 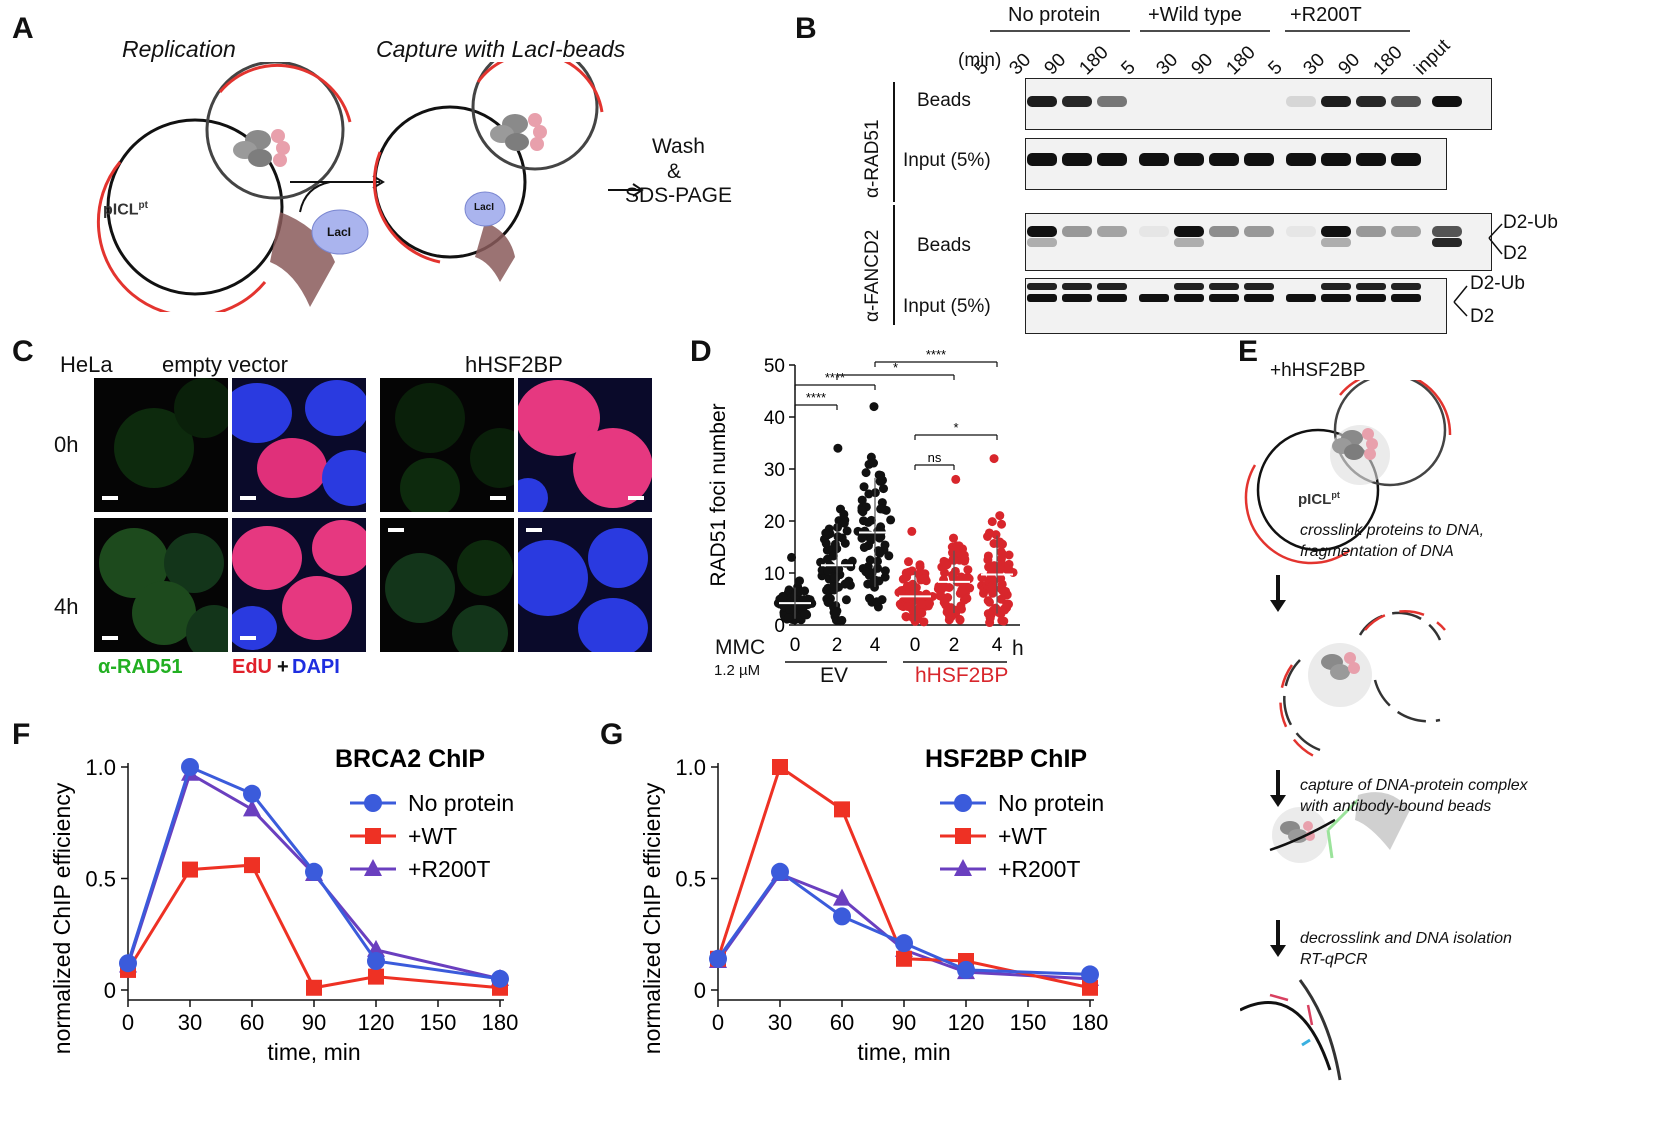 What do you see at coordinates (774, 366) in the screenshot?
I see `y-tick-label: 50` at bounding box center [774, 366].